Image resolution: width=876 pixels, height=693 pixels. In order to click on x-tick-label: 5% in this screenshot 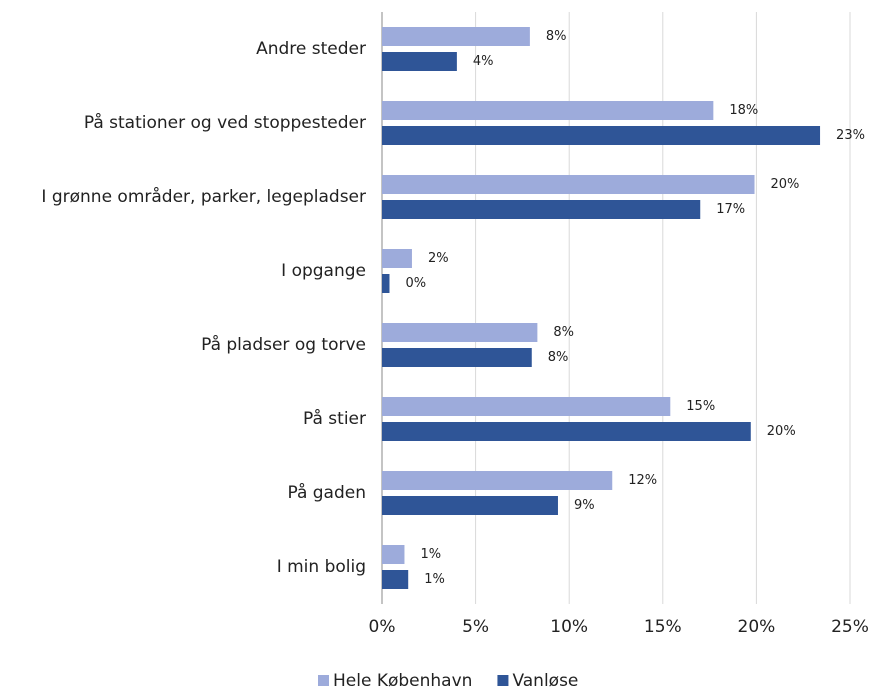, I will do `click(475, 627)`.